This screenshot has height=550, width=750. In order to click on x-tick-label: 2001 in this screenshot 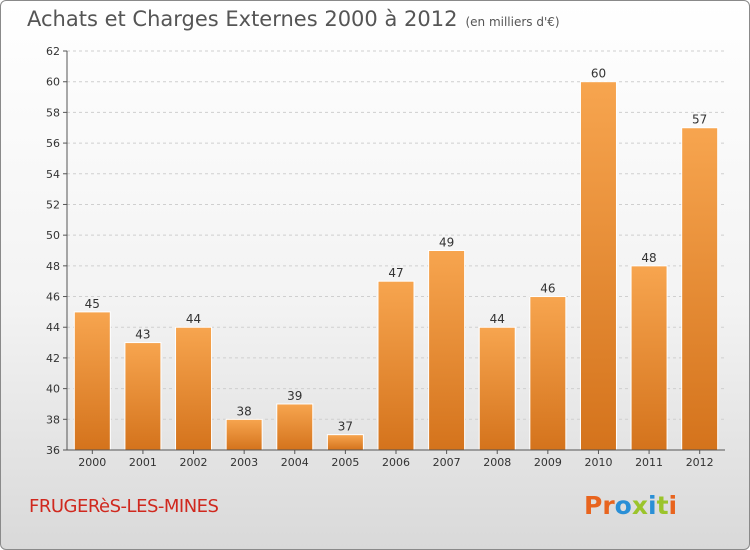, I will do `click(143, 462)`.